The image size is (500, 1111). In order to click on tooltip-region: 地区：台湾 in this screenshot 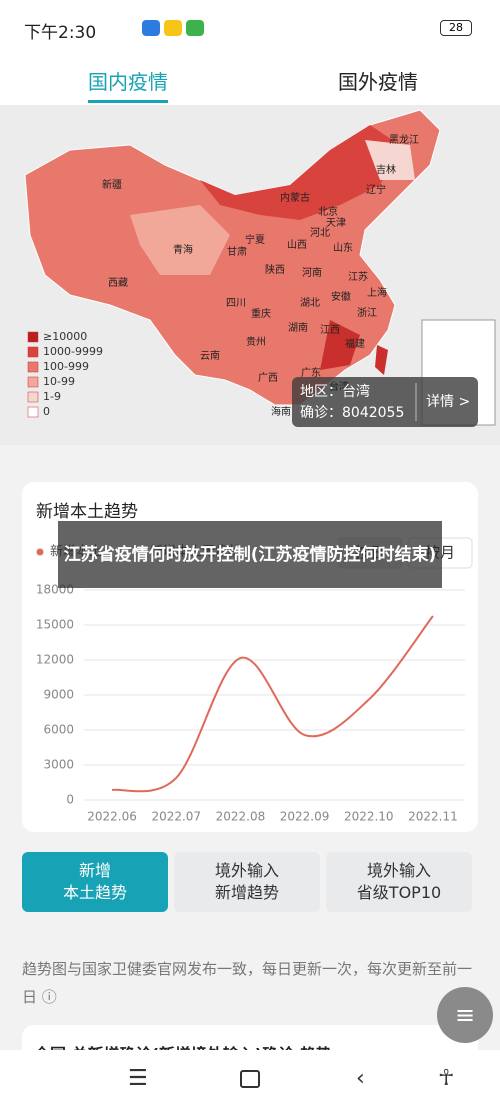, I will do `click(335, 391)`.